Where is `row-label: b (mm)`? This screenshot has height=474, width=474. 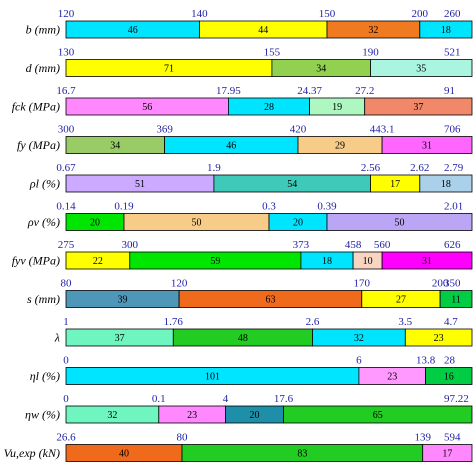 row-label: b (mm) is located at coordinates (43, 30).